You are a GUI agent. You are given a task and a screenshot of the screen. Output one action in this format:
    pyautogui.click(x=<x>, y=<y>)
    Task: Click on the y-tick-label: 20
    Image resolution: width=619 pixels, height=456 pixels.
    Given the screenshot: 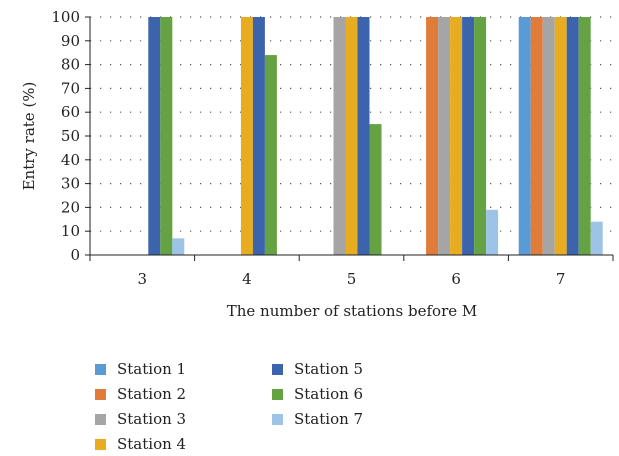 What is the action you would take?
    pyautogui.click(x=70, y=207)
    